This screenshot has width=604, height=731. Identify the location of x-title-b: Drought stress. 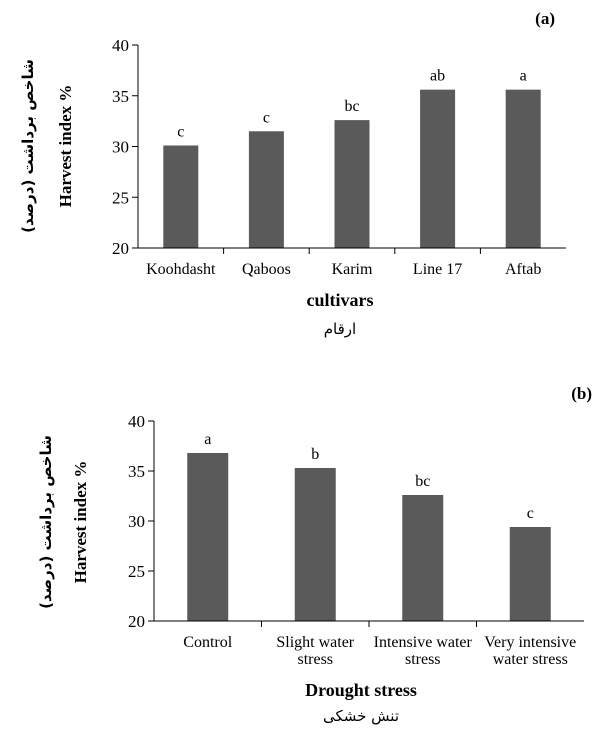
(361, 690).